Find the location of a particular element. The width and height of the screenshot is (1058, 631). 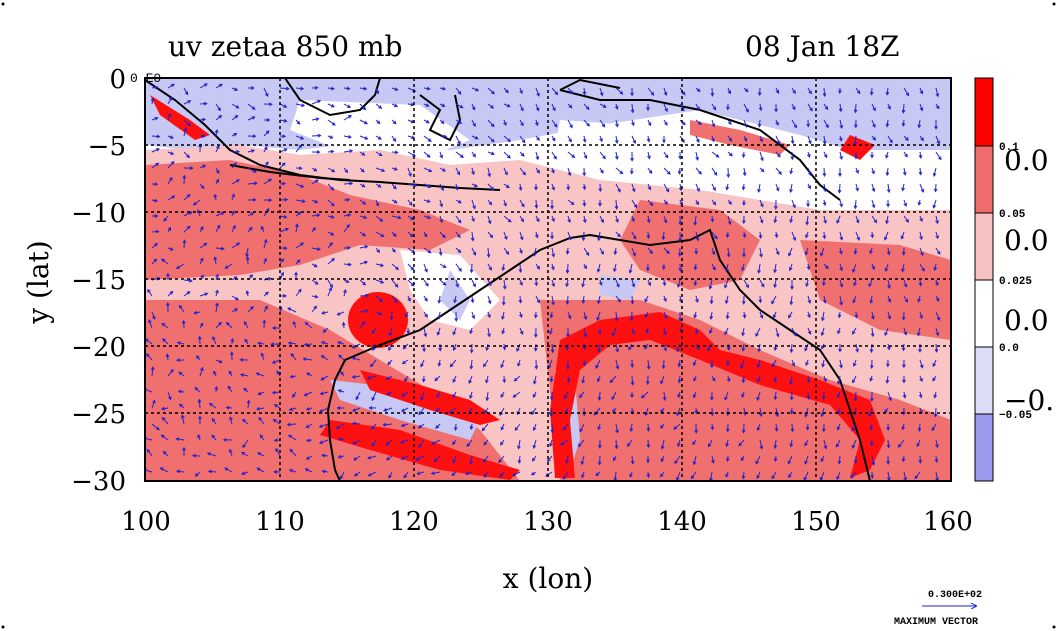

colorbar-swatch is located at coordinates (984, 380).